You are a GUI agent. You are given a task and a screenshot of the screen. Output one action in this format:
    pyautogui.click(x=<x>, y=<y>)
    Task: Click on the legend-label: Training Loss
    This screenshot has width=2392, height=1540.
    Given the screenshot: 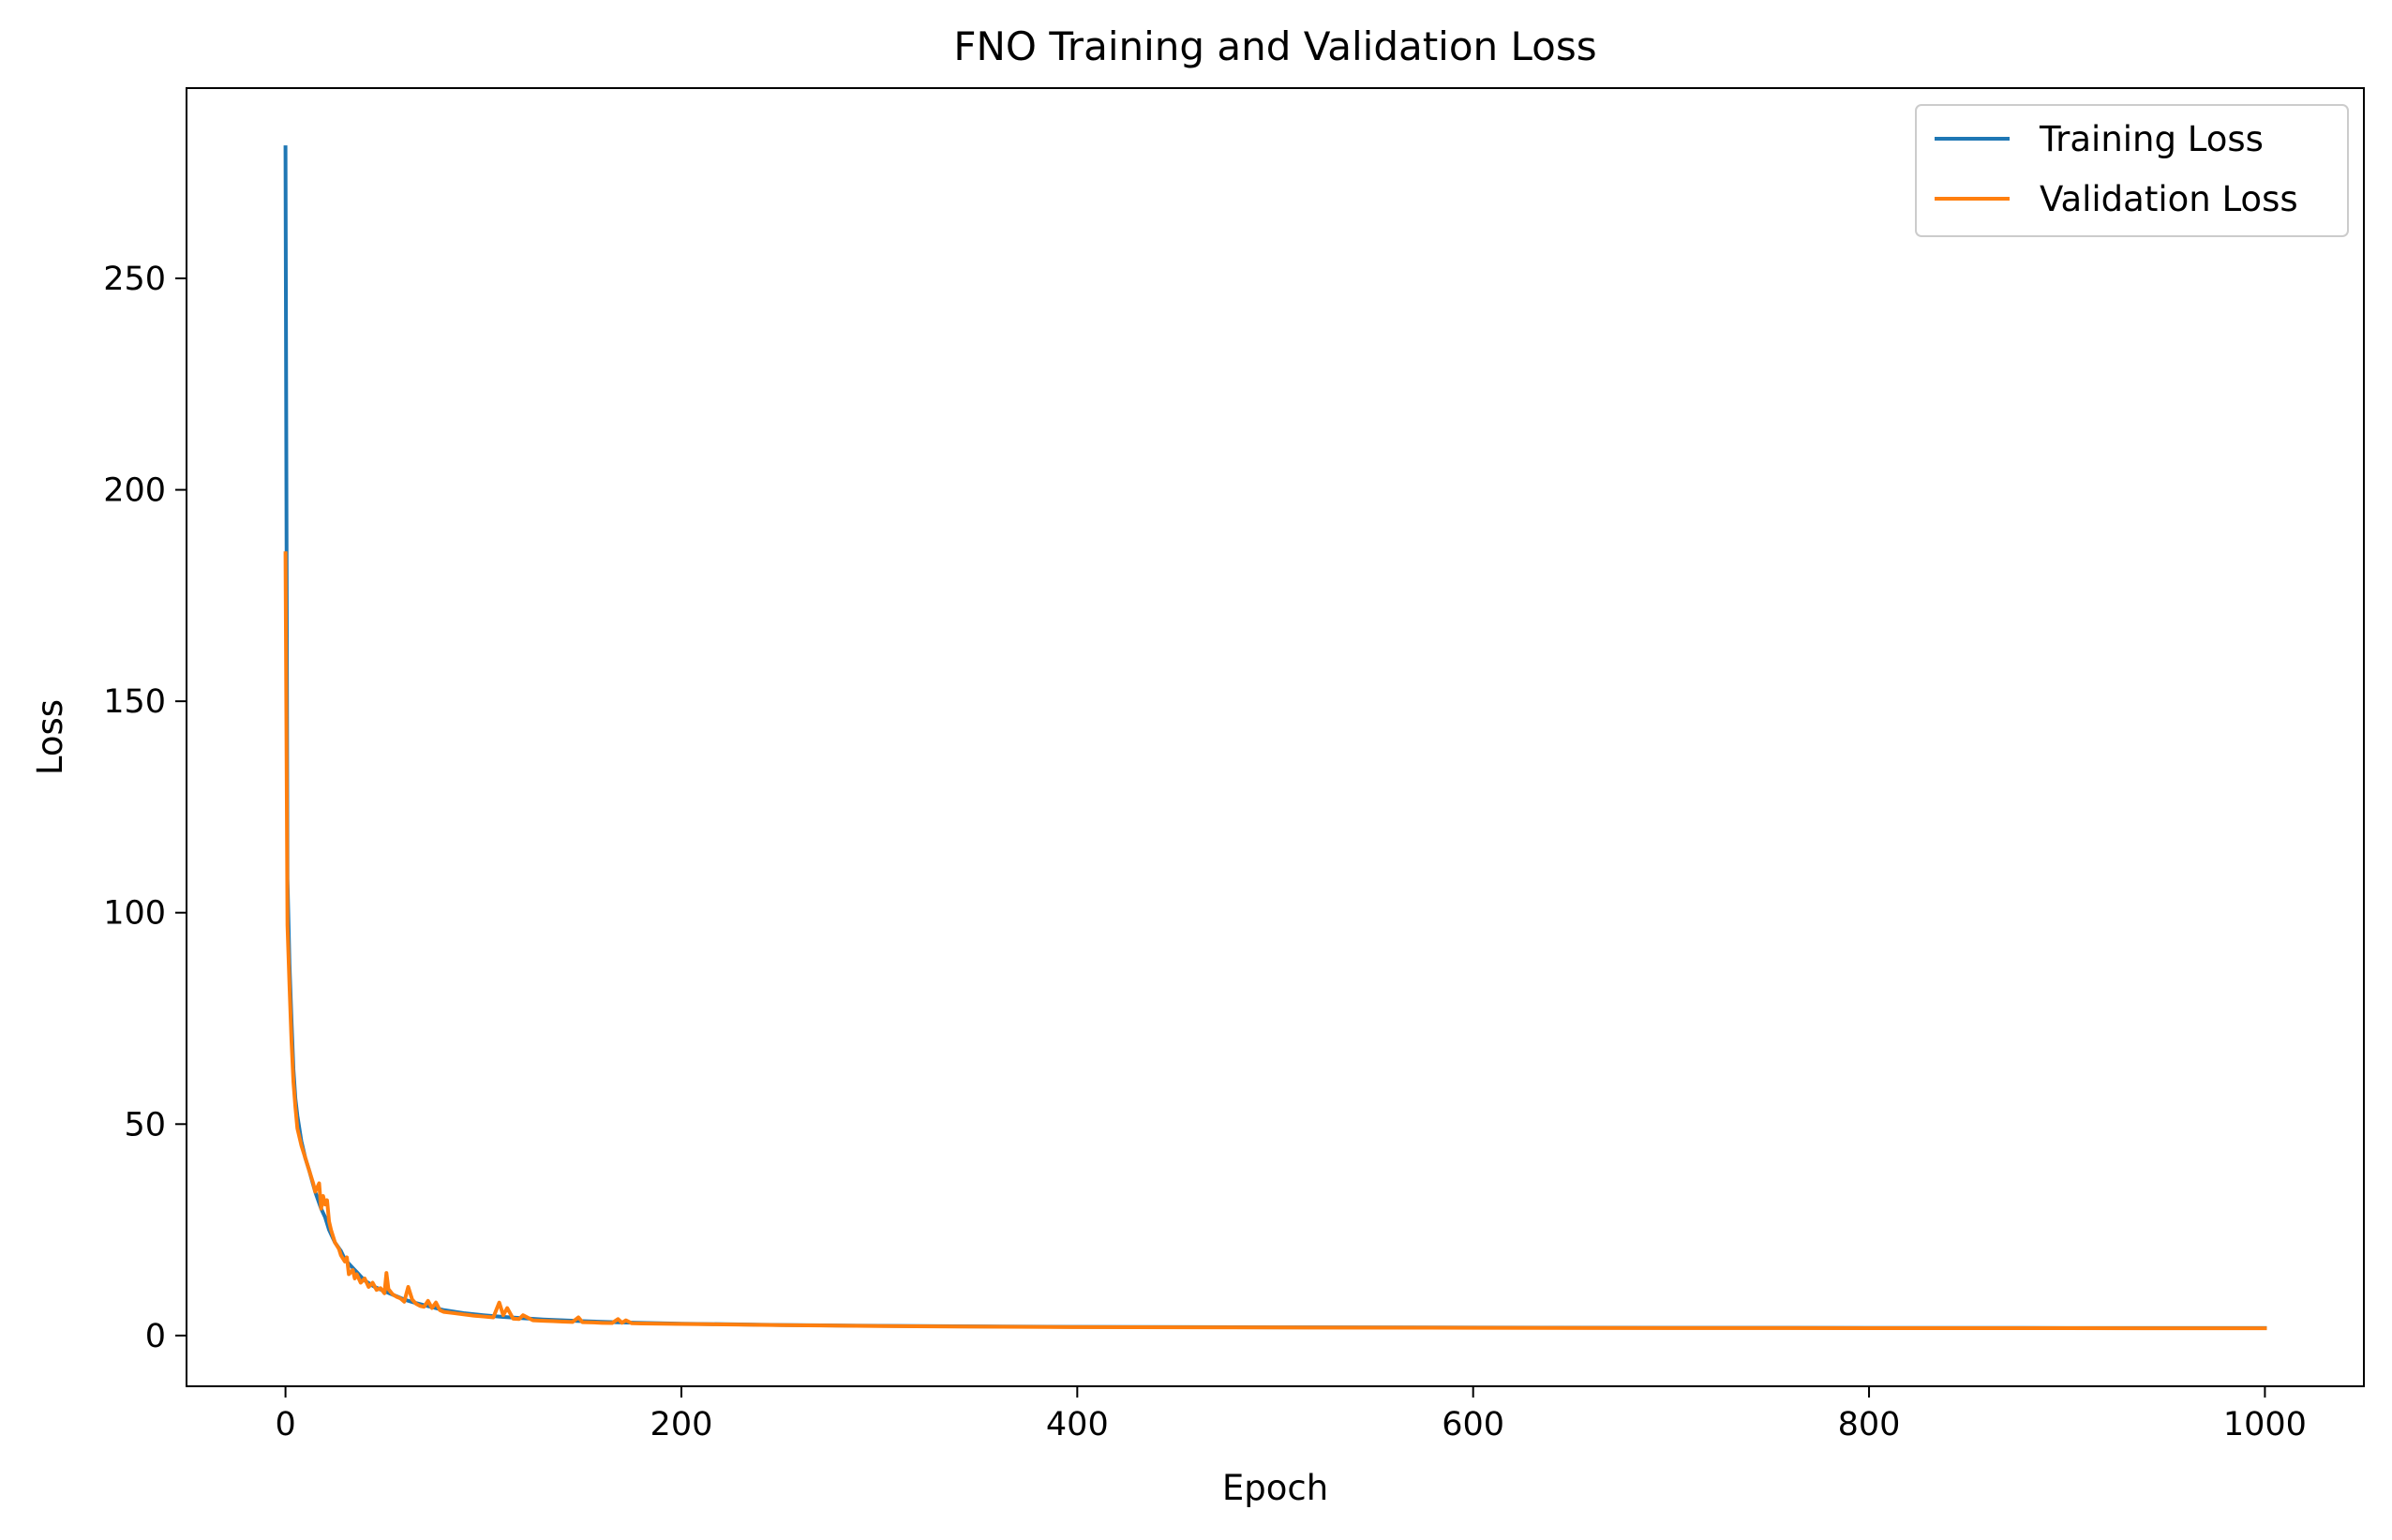 What is the action you would take?
    pyautogui.click(x=2151, y=139)
    